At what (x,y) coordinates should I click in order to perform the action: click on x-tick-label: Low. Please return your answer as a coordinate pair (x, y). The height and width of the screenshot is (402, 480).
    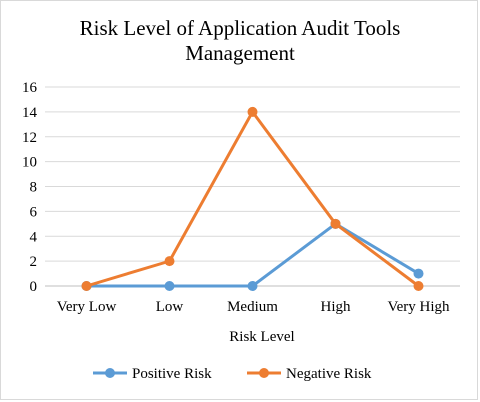
    Looking at the image, I should click on (170, 307).